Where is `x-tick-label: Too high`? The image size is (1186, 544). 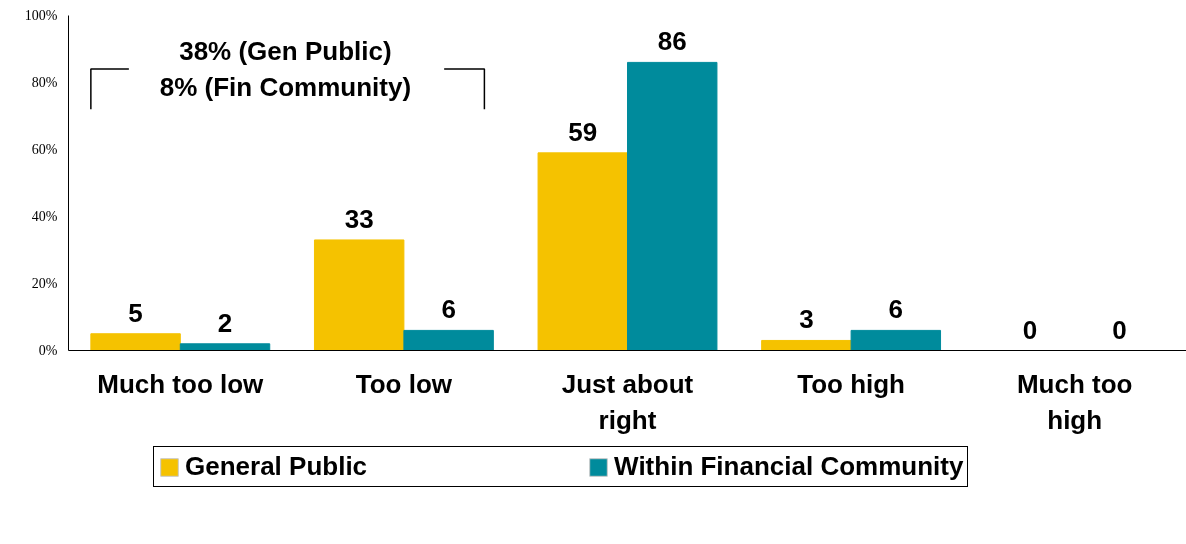 x-tick-label: Too high is located at coordinates (851, 383).